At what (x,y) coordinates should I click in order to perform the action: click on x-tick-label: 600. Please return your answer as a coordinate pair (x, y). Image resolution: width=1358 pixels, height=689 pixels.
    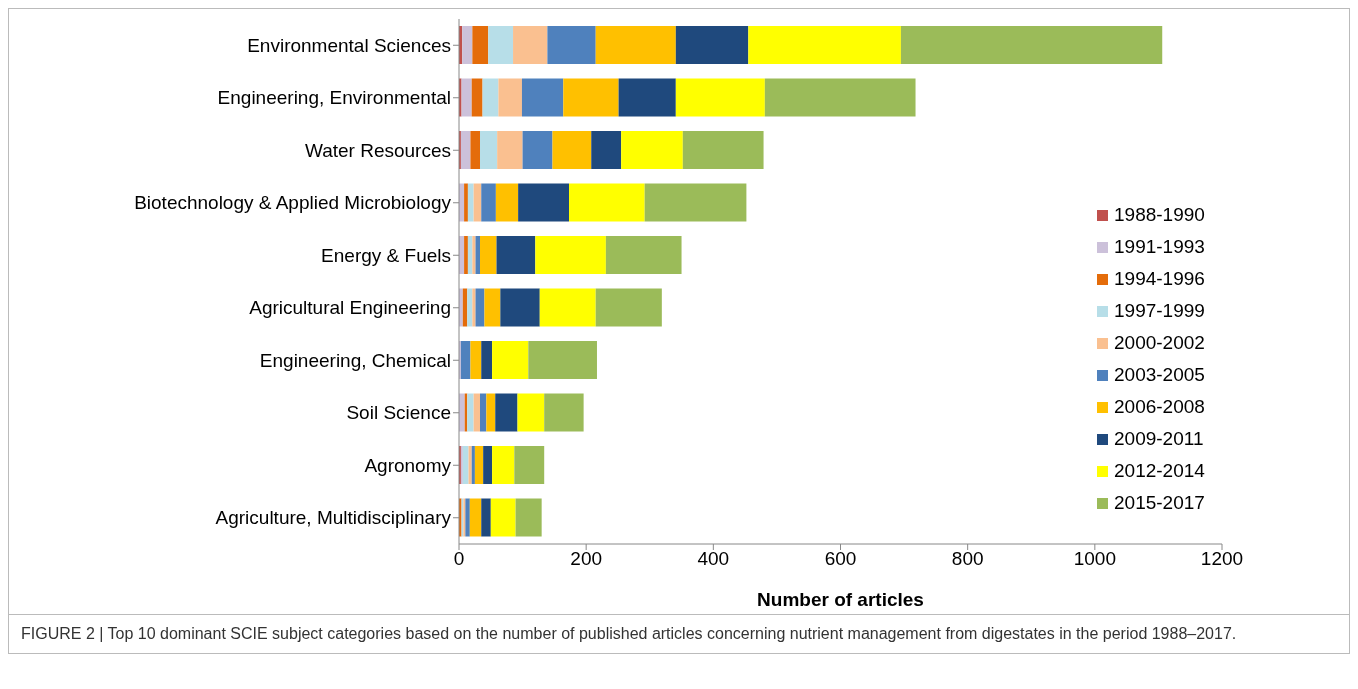
    Looking at the image, I should click on (840, 559).